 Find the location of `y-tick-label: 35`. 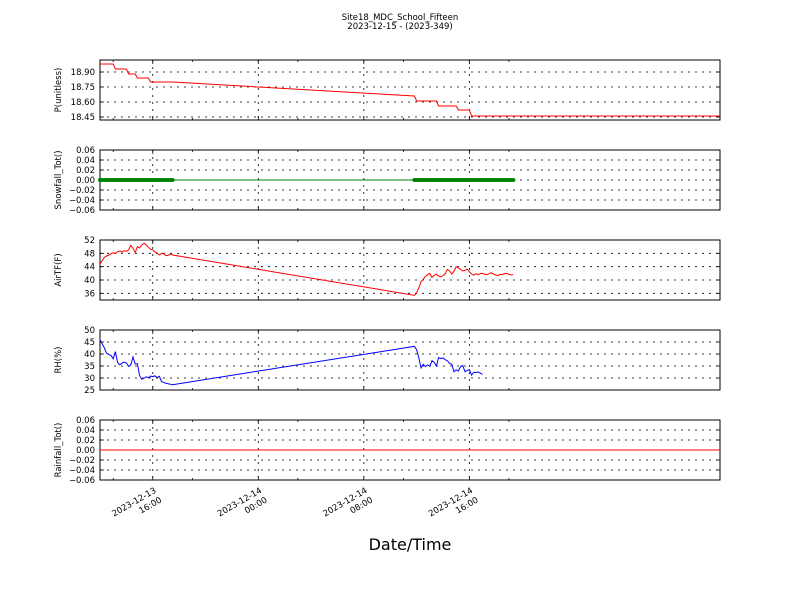

y-tick-label: 35 is located at coordinates (89, 367).